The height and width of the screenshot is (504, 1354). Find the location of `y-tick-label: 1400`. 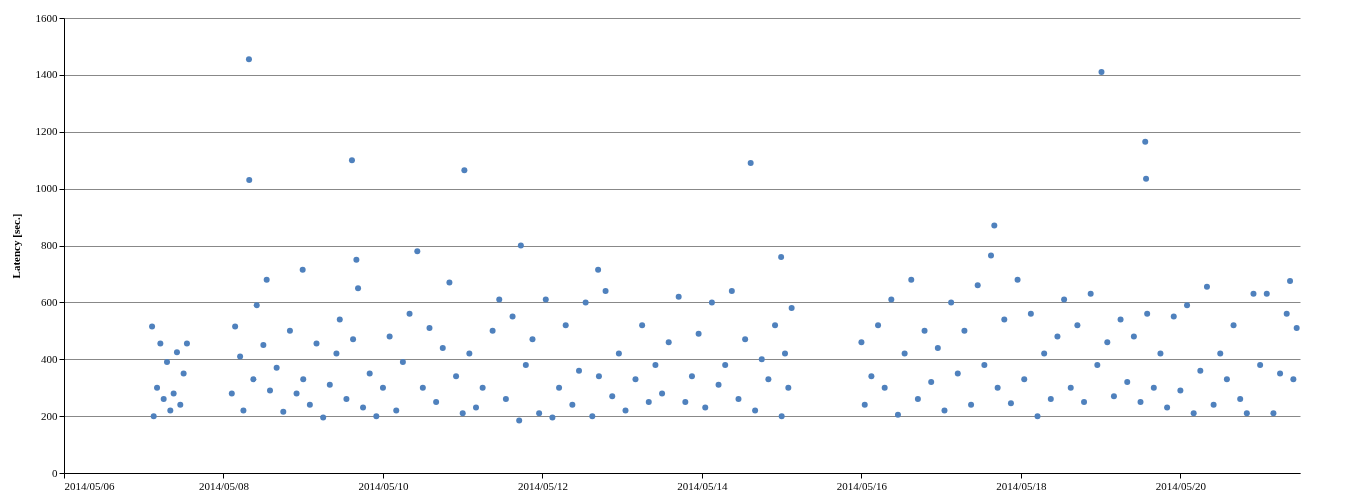

y-tick-label: 1400 is located at coordinates (46, 74).